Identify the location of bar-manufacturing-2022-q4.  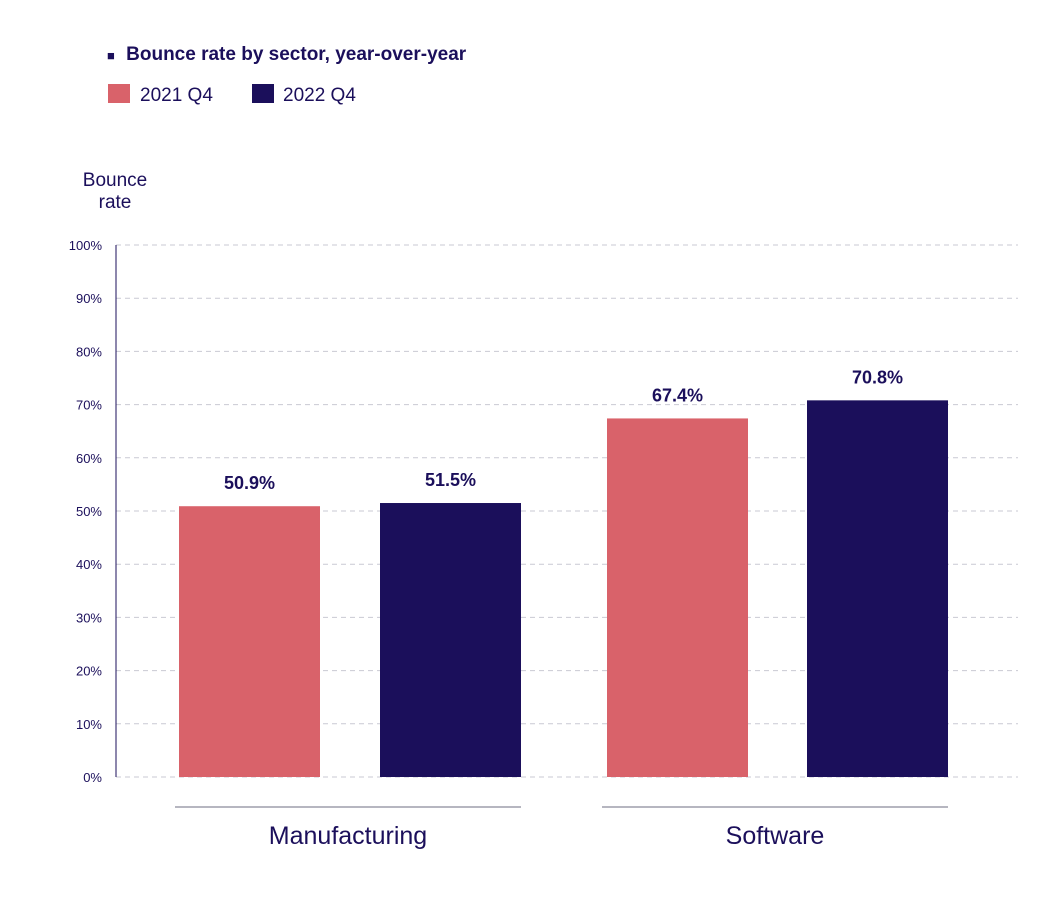
(450, 640).